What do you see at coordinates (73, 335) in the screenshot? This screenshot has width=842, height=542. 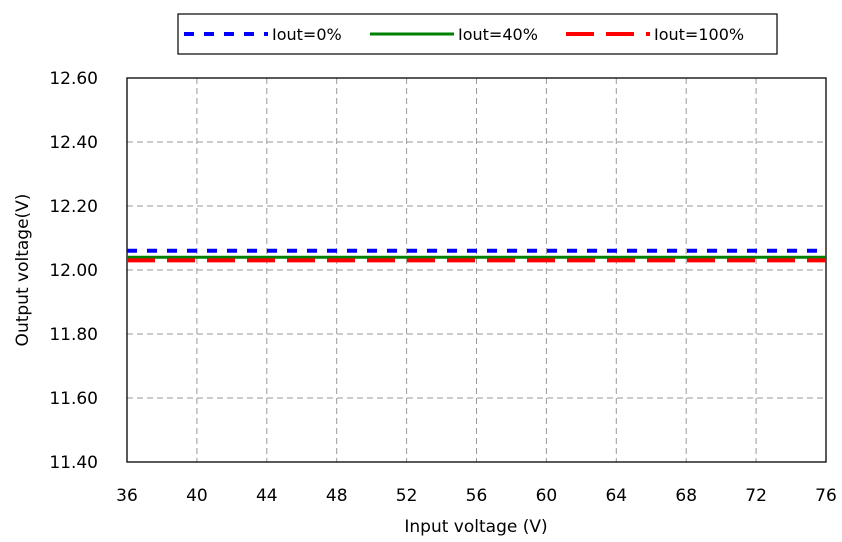 I see `y-tick-label: 11.80` at bounding box center [73, 335].